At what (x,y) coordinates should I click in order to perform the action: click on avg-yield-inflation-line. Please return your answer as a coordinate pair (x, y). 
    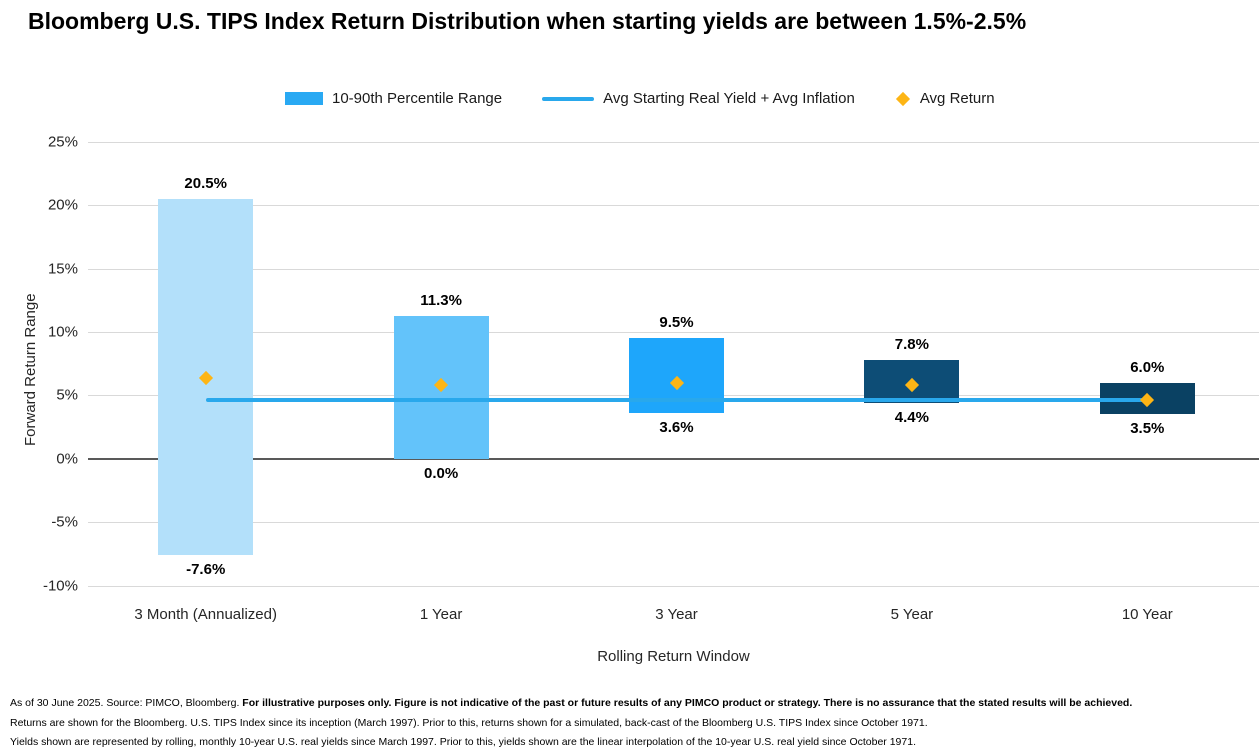
    Looking at the image, I should click on (676, 400).